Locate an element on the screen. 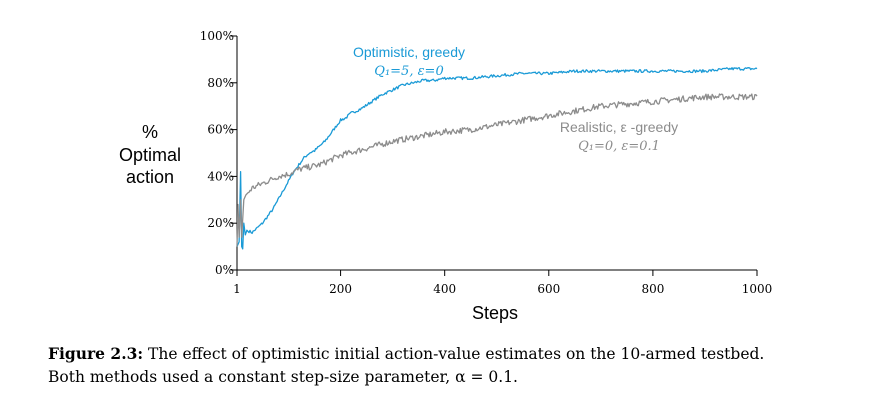  y-tick-label: 0% is located at coordinates (224, 270).